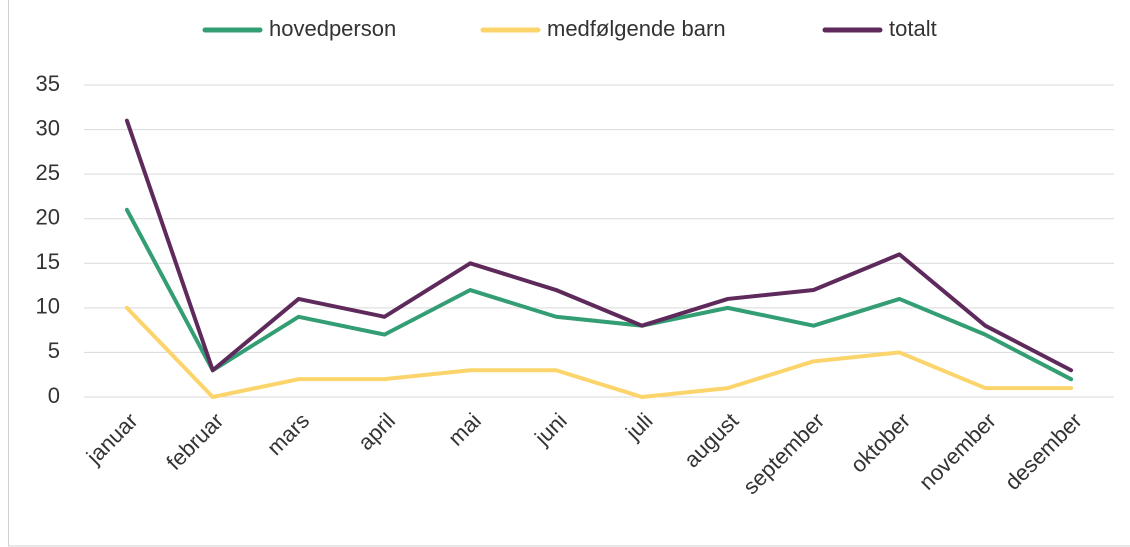 The height and width of the screenshot is (547, 1130). What do you see at coordinates (913, 28) in the screenshot?
I see `legend-label: totalt` at bounding box center [913, 28].